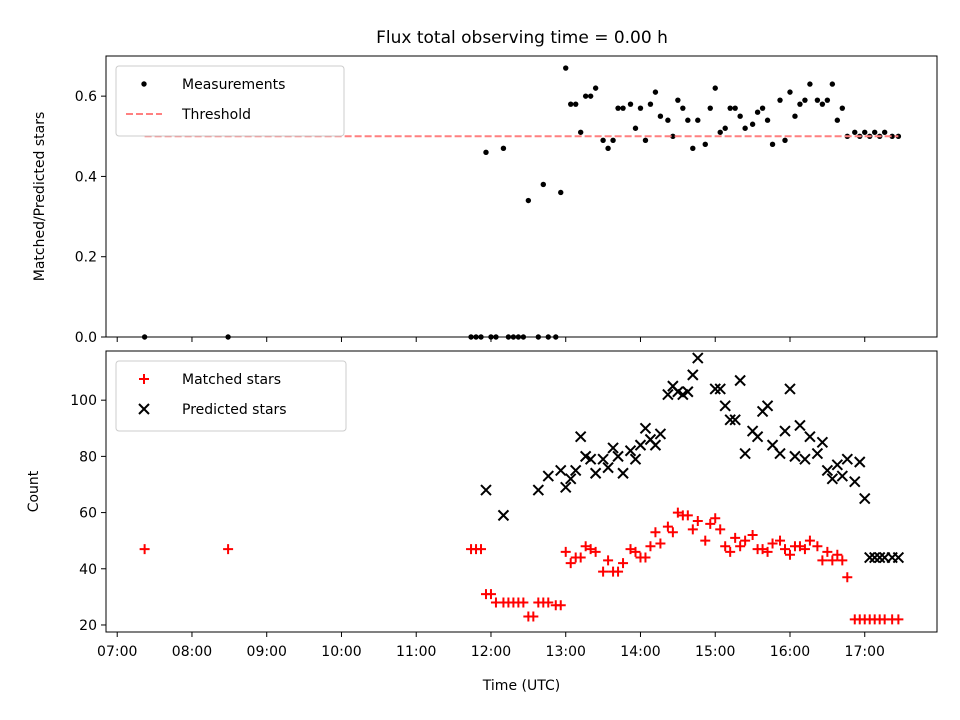 The width and height of the screenshot is (960, 720). I want to click on y-tick-label: 0.6, so click(86, 97).